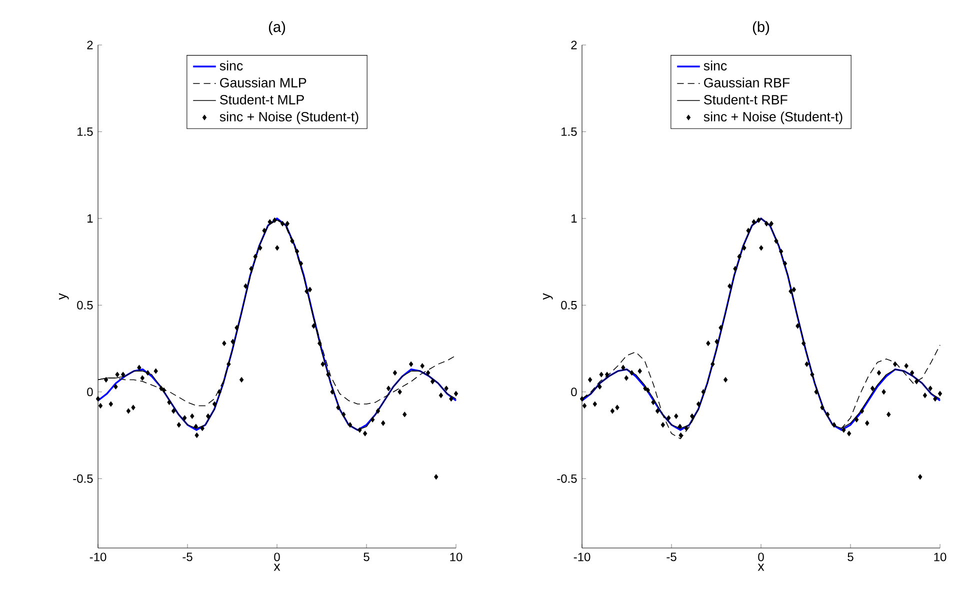  Describe the element at coordinates (746, 99) in the screenshot. I see `legend-label: Student-t RBF` at that location.